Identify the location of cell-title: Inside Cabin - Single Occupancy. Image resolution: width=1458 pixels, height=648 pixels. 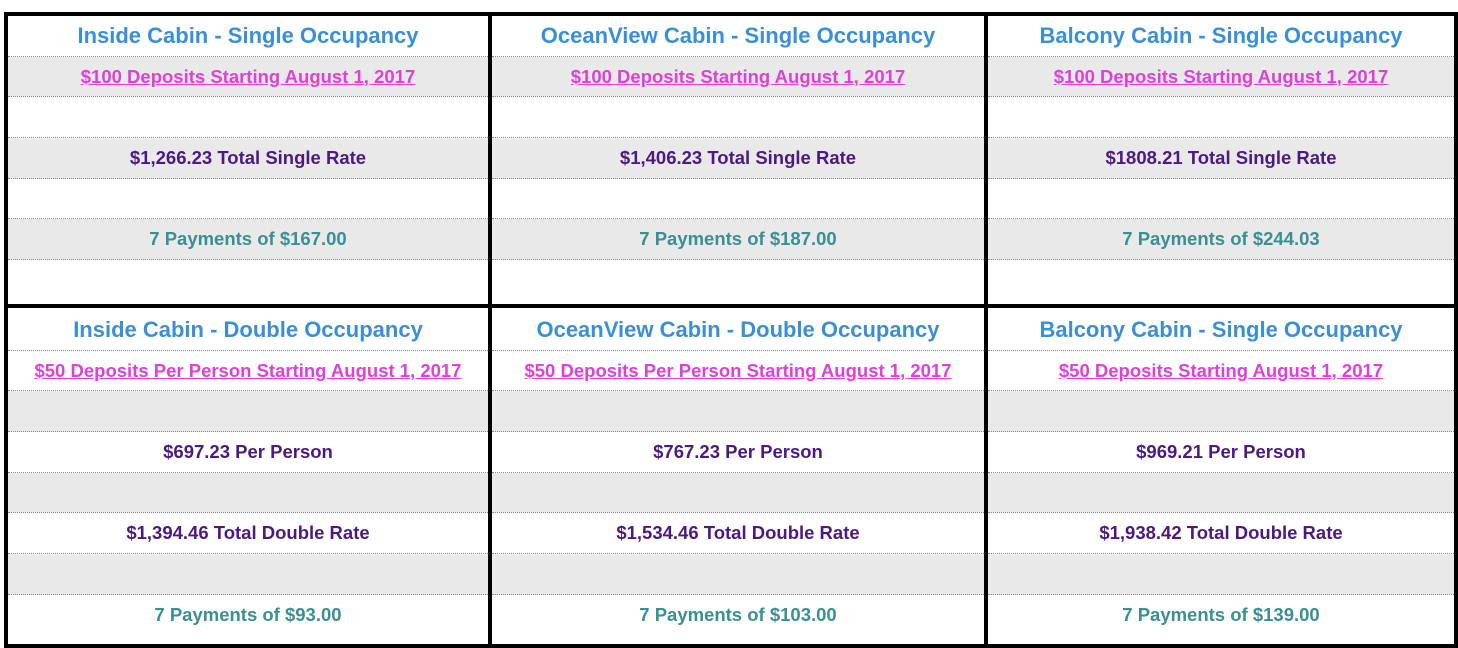
(248, 36).